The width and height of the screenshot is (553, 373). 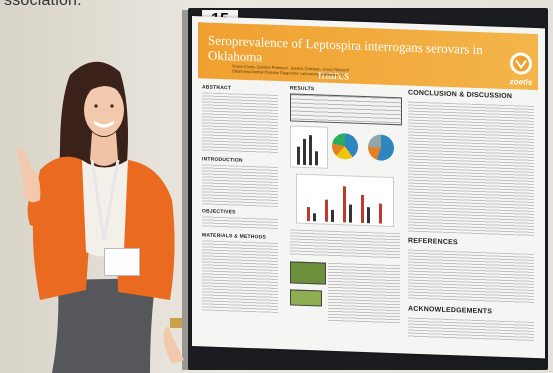 I want to click on objectives-text, so click(x=240, y=224).